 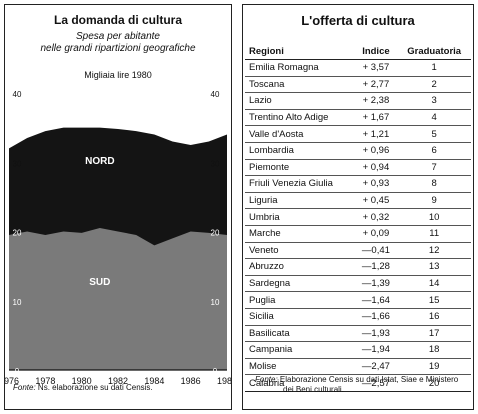 What do you see at coordinates (358, 151) in the screenshot?
I see `table-row: Lombardia + 0,96 6` at bounding box center [358, 151].